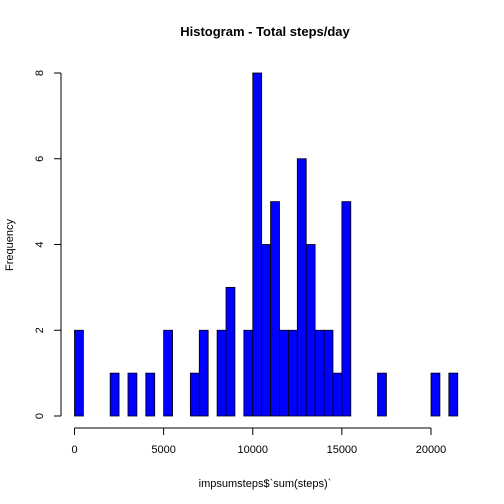 This screenshot has height=504, width=504. What do you see at coordinates (265, 31) in the screenshot?
I see `chart-title: Histogram - Total steps/day` at bounding box center [265, 31].